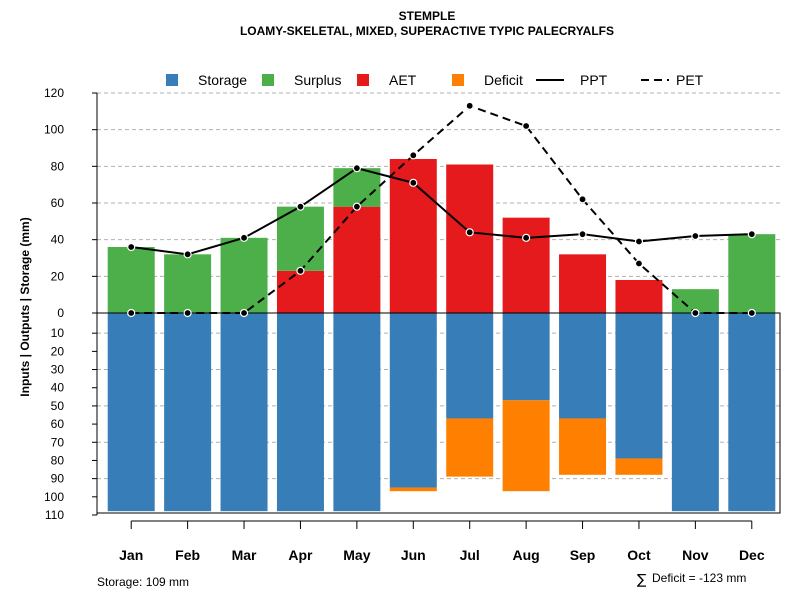 This screenshot has width=800, height=600. Describe the element at coordinates (642, 580) in the screenshot. I see `sigma-symbol: ∑` at that location.